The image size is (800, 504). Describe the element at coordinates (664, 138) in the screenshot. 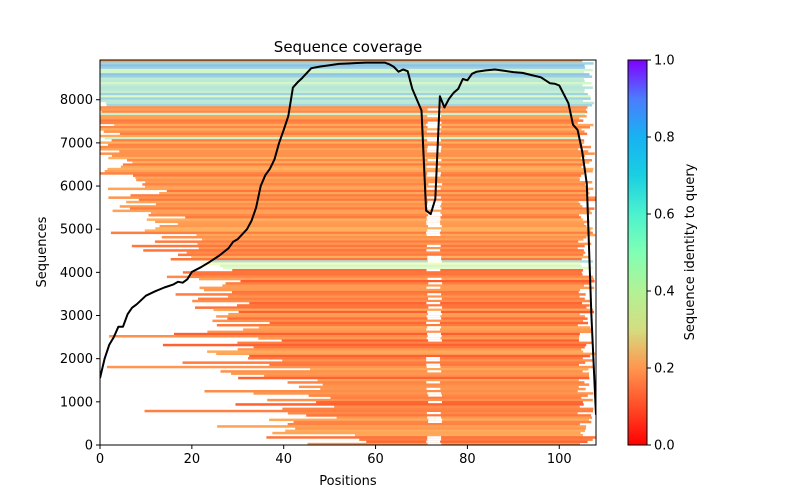

I see `colorbar-tick-label: 0.8` at that location.